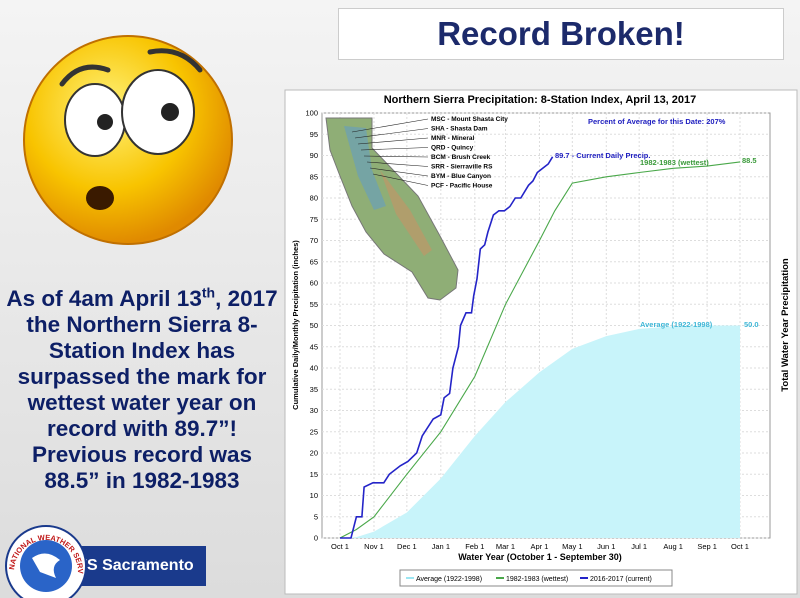  Describe the element at coordinates (453, 138) in the screenshot. I see `map-label: MNR - Mineral` at that location.